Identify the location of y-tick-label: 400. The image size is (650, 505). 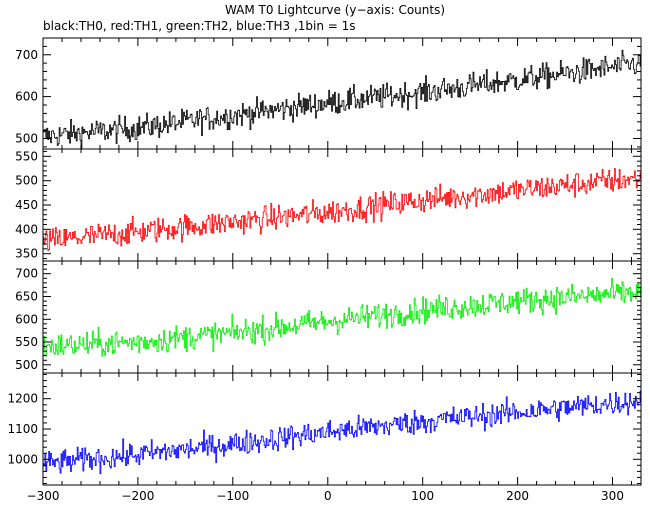
(26, 229).